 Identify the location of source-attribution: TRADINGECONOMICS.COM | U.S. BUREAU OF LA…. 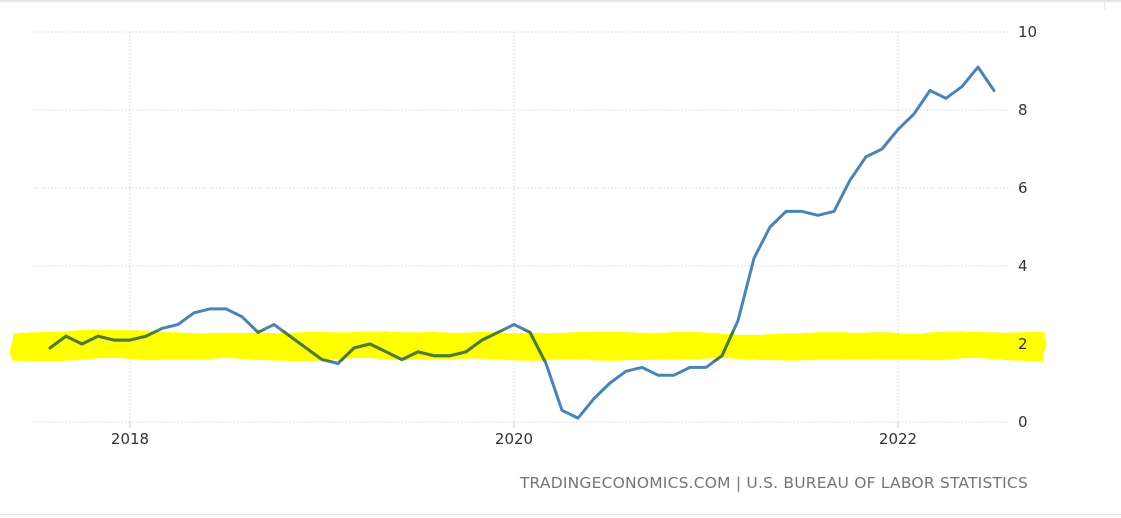
(773, 483).